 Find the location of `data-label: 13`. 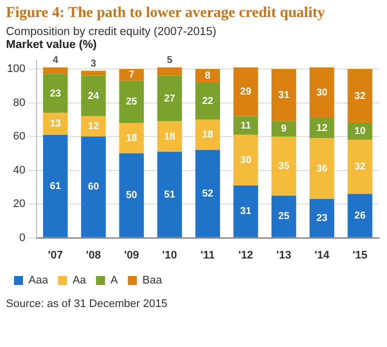

data-label: 13 is located at coordinates (56, 124).